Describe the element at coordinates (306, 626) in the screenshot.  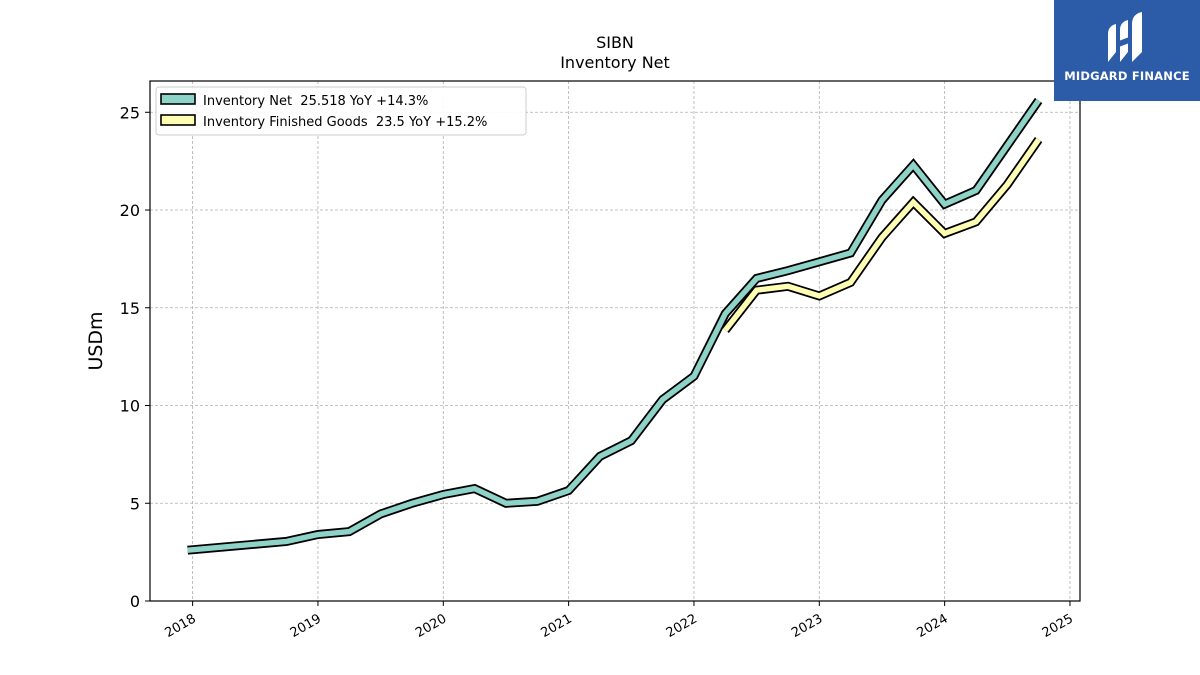
I see `x-tick-label: 2019` at that location.